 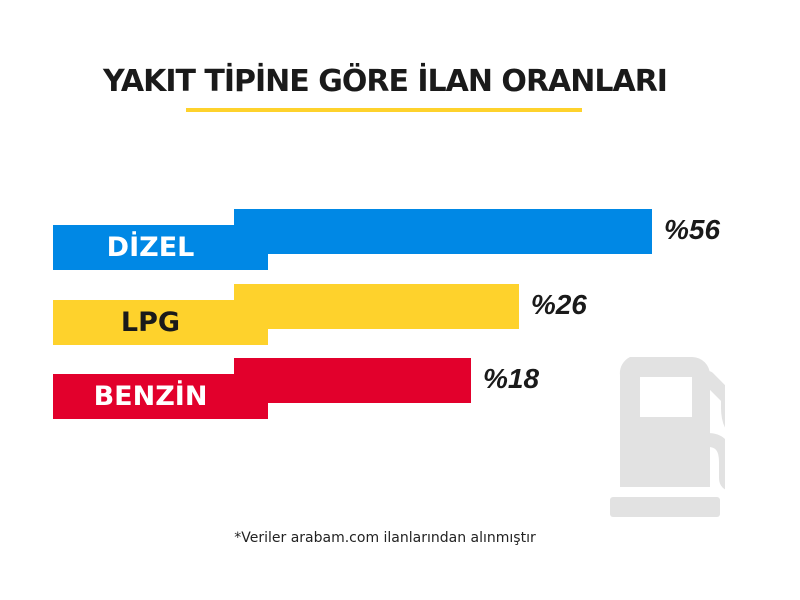 What do you see at coordinates (160, 322) in the screenshot?
I see `category-label: LPG` at bounding box center [160, 322].